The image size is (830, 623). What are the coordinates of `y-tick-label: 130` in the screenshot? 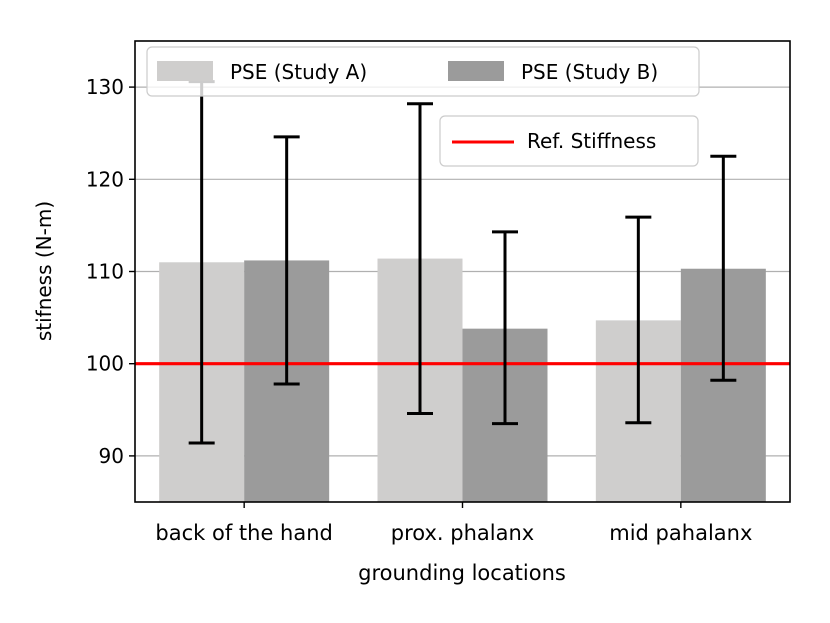 It's located at (105, 87).